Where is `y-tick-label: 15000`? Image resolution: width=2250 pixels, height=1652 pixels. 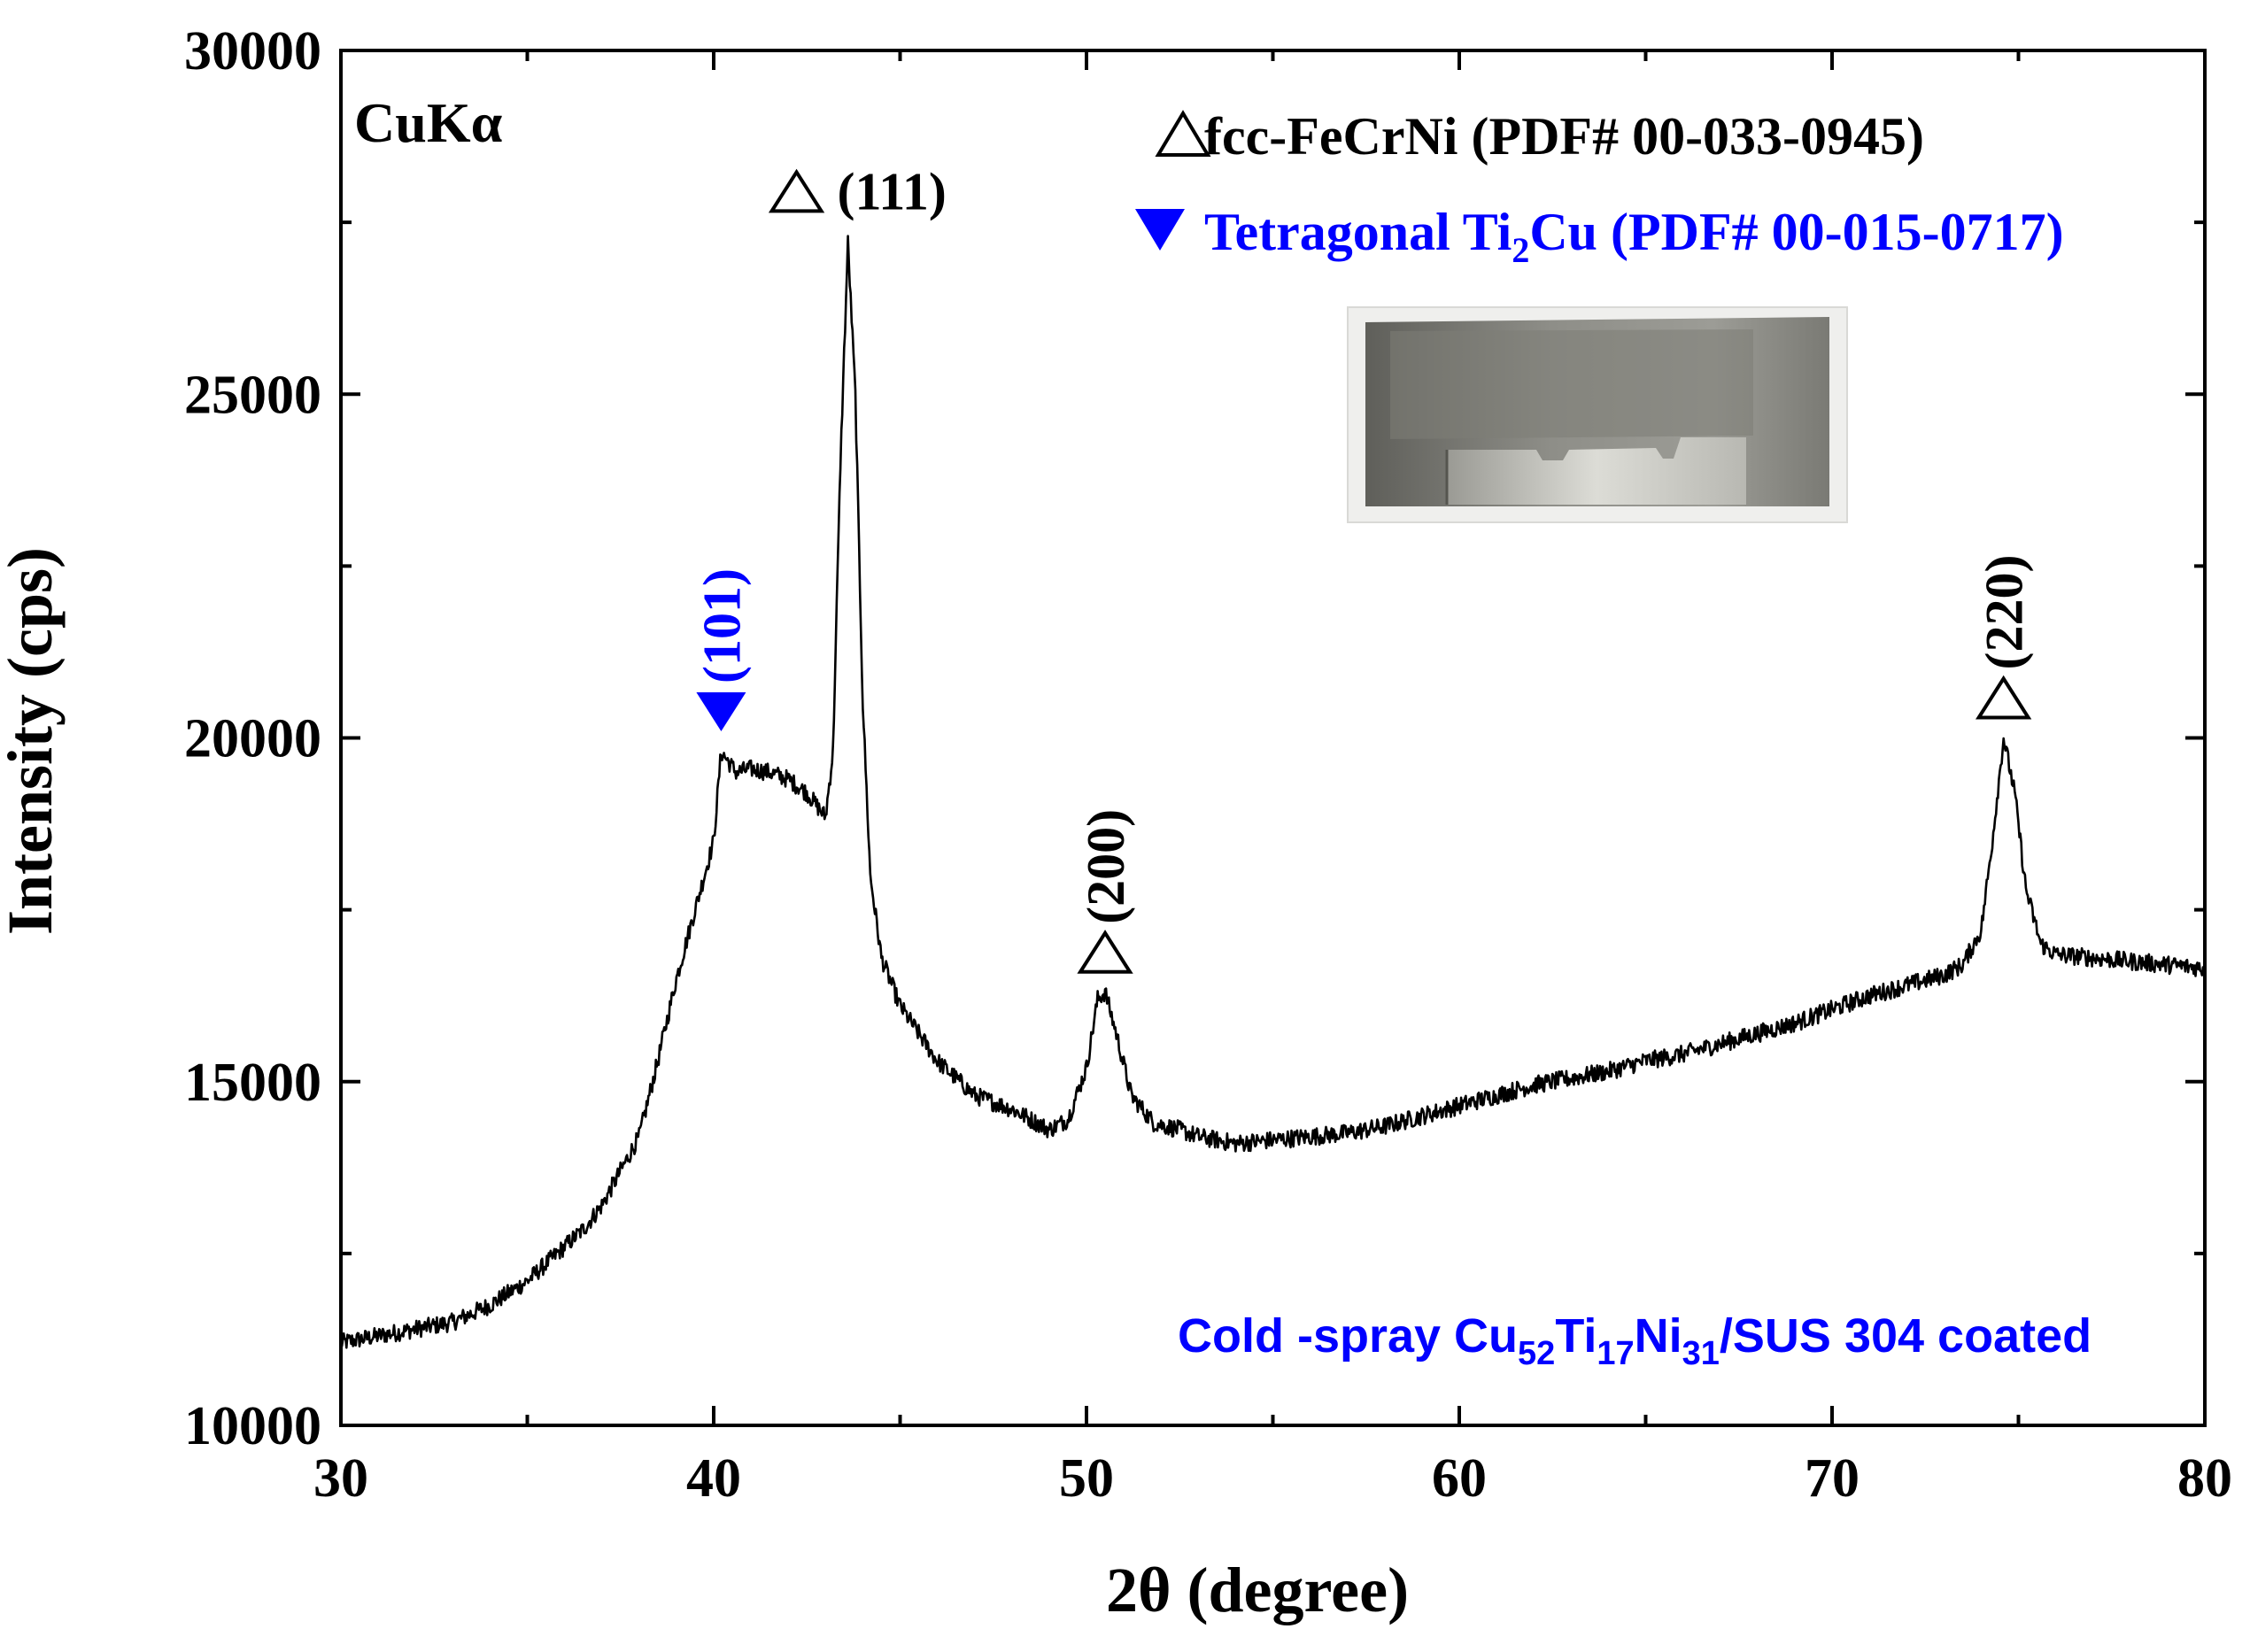 y-tick-label: 15000 is located at coordinates (252, 1083).